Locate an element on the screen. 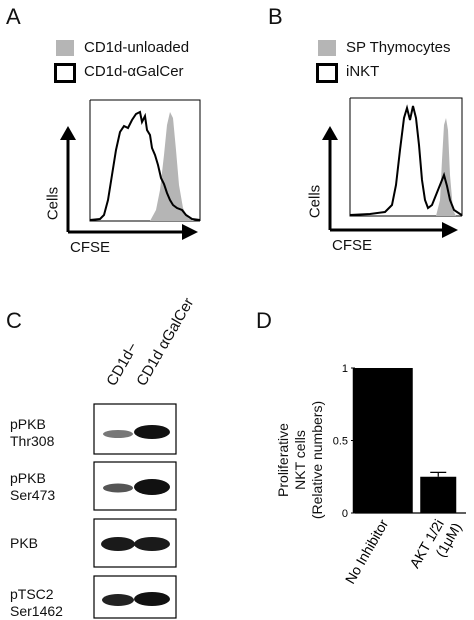 The width and height of the screenshot is (474, 620). y-tick-label: 0 is located at coordinates (345, 514).